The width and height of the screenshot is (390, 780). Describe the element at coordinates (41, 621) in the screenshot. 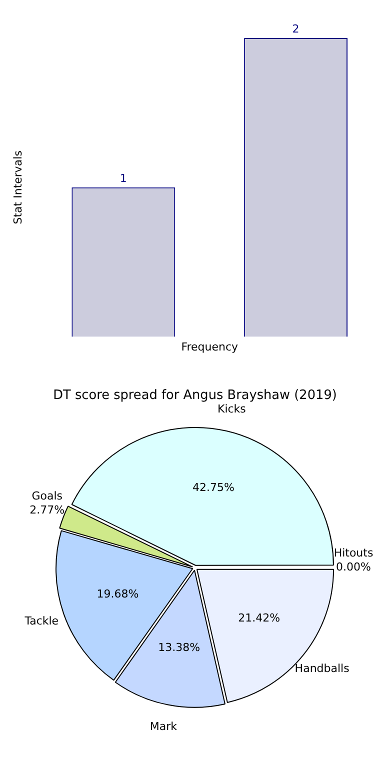

I see `slice-label: Tackle` at that location.